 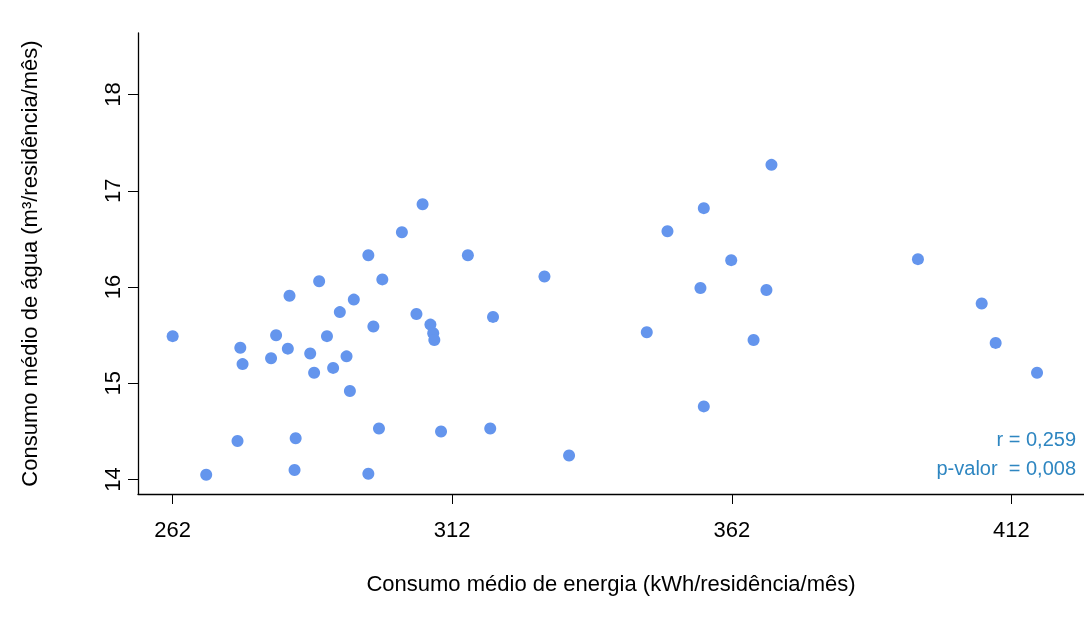 What do you see at coordinates (112, 287) in the screenshot?
I see `y-tick-label: 16` at bounding box center [112, 287].